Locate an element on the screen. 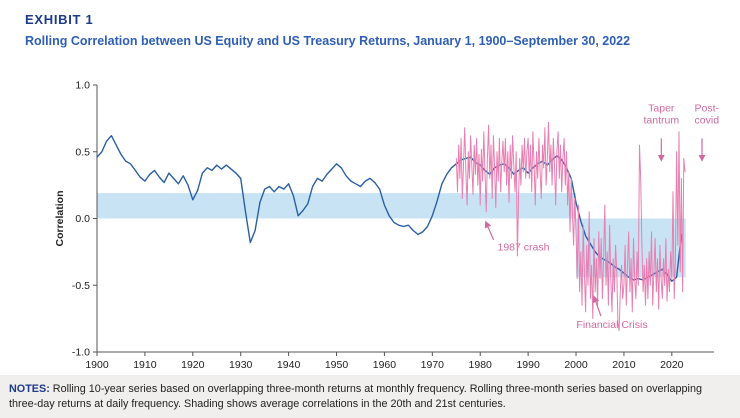 The width and height of the screenshot is (740, 418). x-tick-label: 1960 is located at coordinates (385, 365).